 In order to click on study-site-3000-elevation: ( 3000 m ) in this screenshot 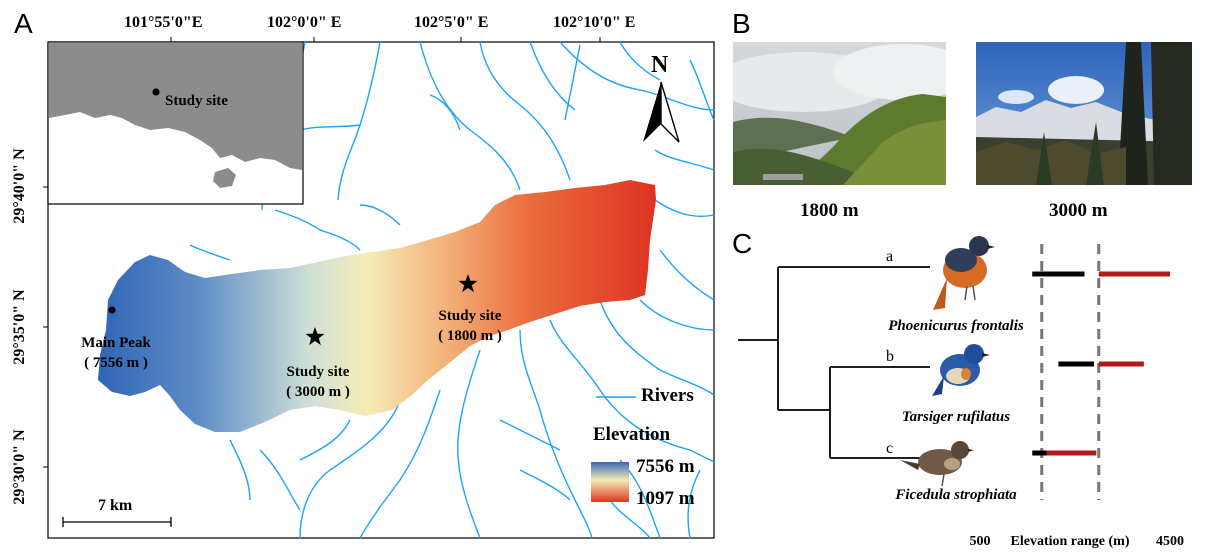, I will do `click(318, 392)`.